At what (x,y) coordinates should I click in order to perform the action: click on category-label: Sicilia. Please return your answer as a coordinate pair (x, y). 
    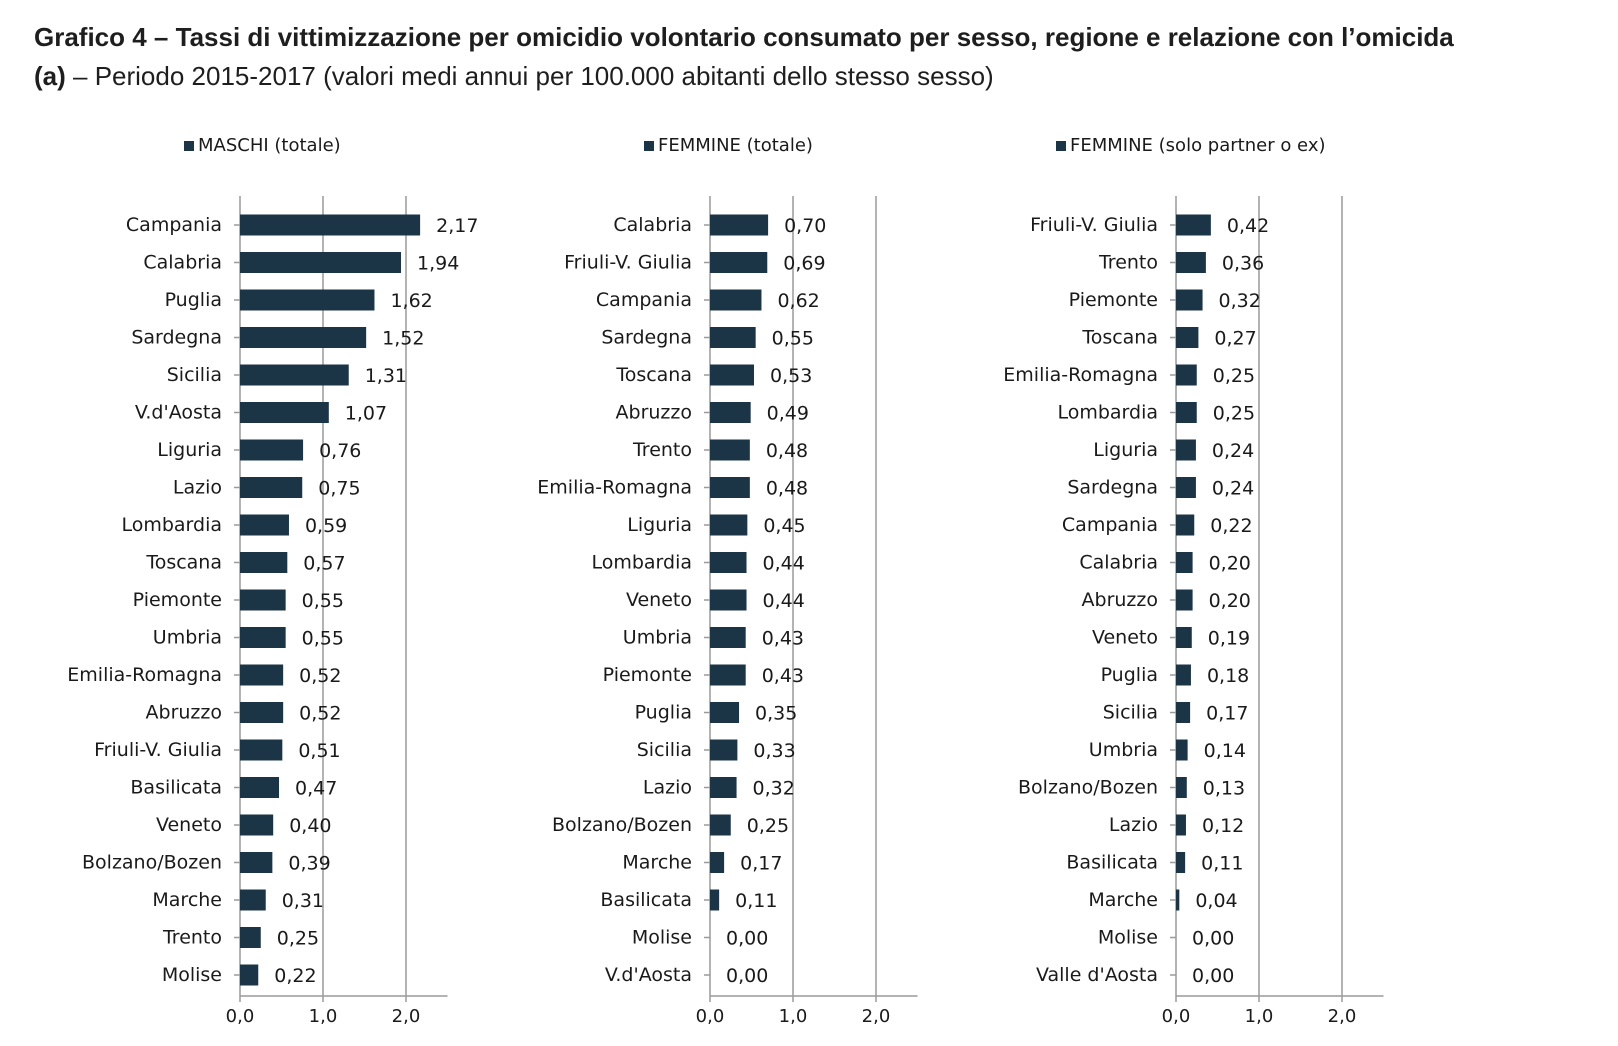
    Looking at the image, I should click on (664, 750).